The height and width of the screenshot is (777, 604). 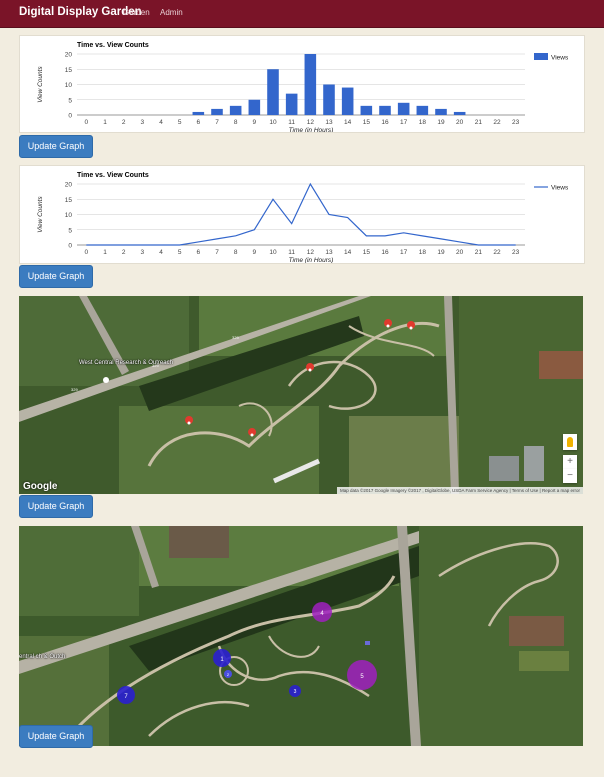 What do you see at coordinates (56, 146) in the screenshot?
I see `update-graph-button-1: Update Graph` at bounding box center [56, 146].